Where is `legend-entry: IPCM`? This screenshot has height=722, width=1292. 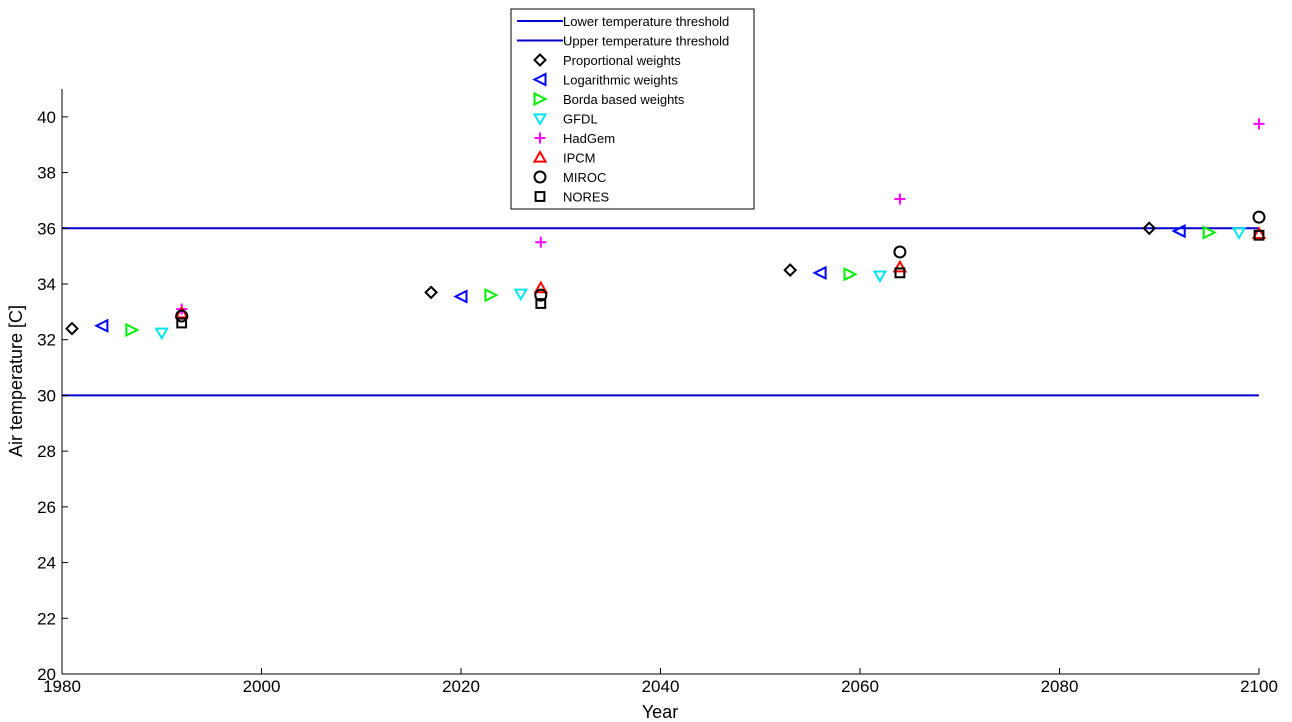 legend-entry: IPCM is located at coordinates (579, 158).